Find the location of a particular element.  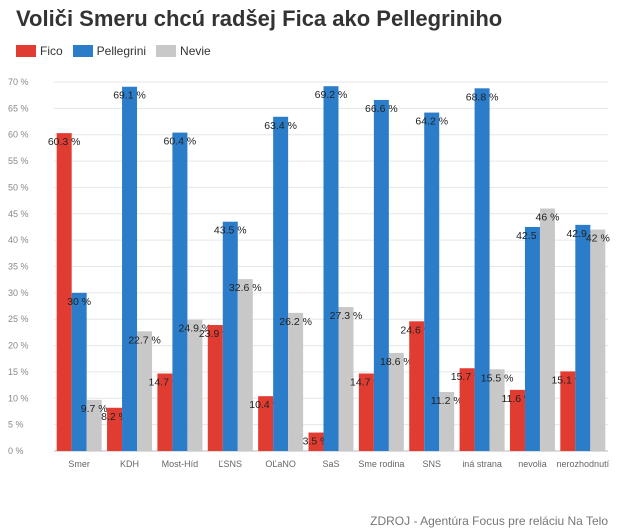

legend-item-nevie: Nevie is located at coordinates (183, 51).